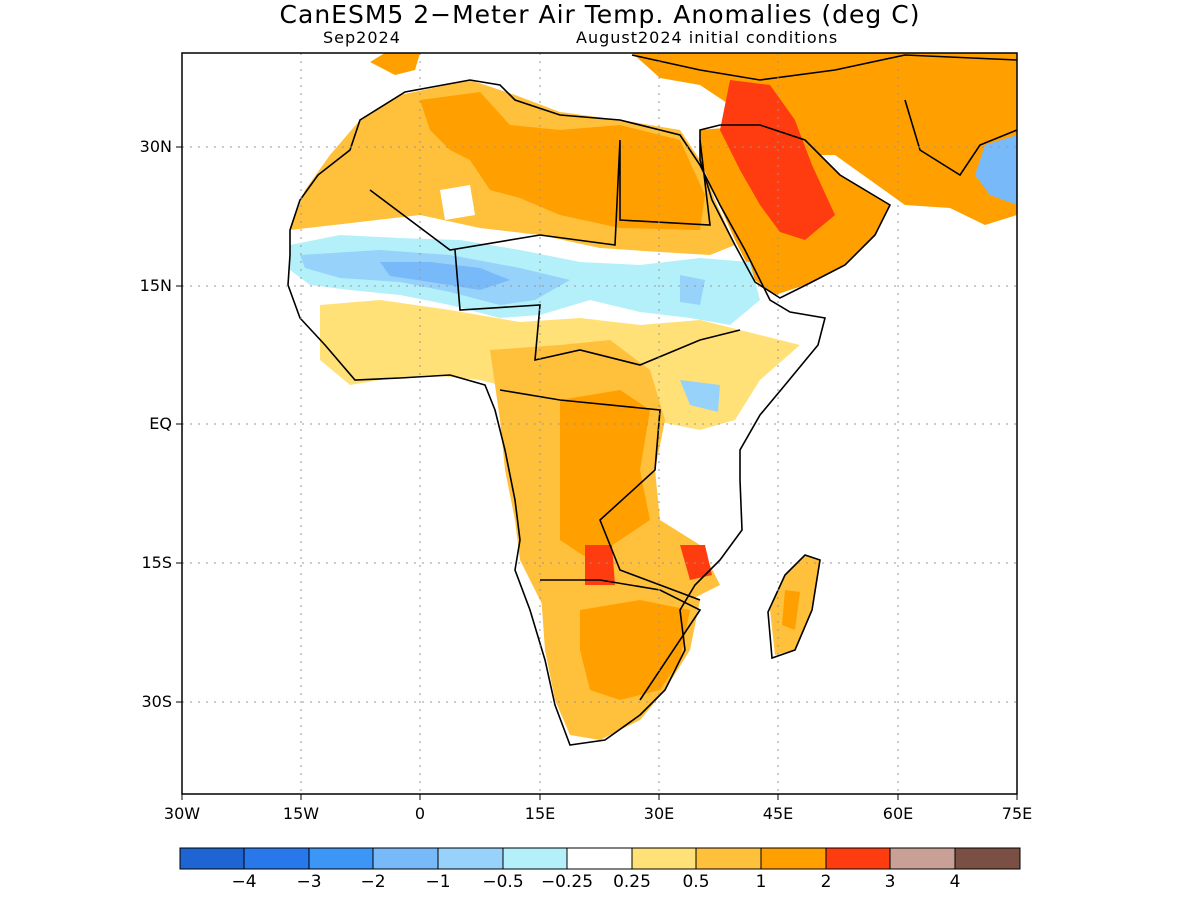 This screenshot has height=900, width=1200. What do you see at coordinates (761, 882) in the screenshot?
I see `colorbar-label-8: 1` at bounding box center [761, 882].